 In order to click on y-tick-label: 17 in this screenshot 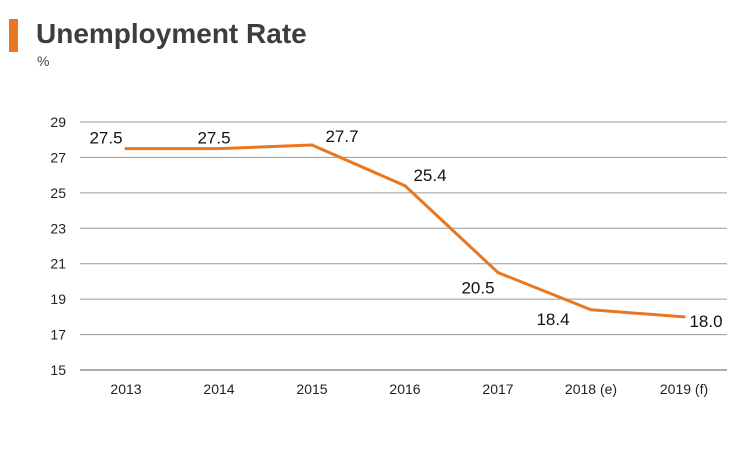, I will do `click(58, 335)`.